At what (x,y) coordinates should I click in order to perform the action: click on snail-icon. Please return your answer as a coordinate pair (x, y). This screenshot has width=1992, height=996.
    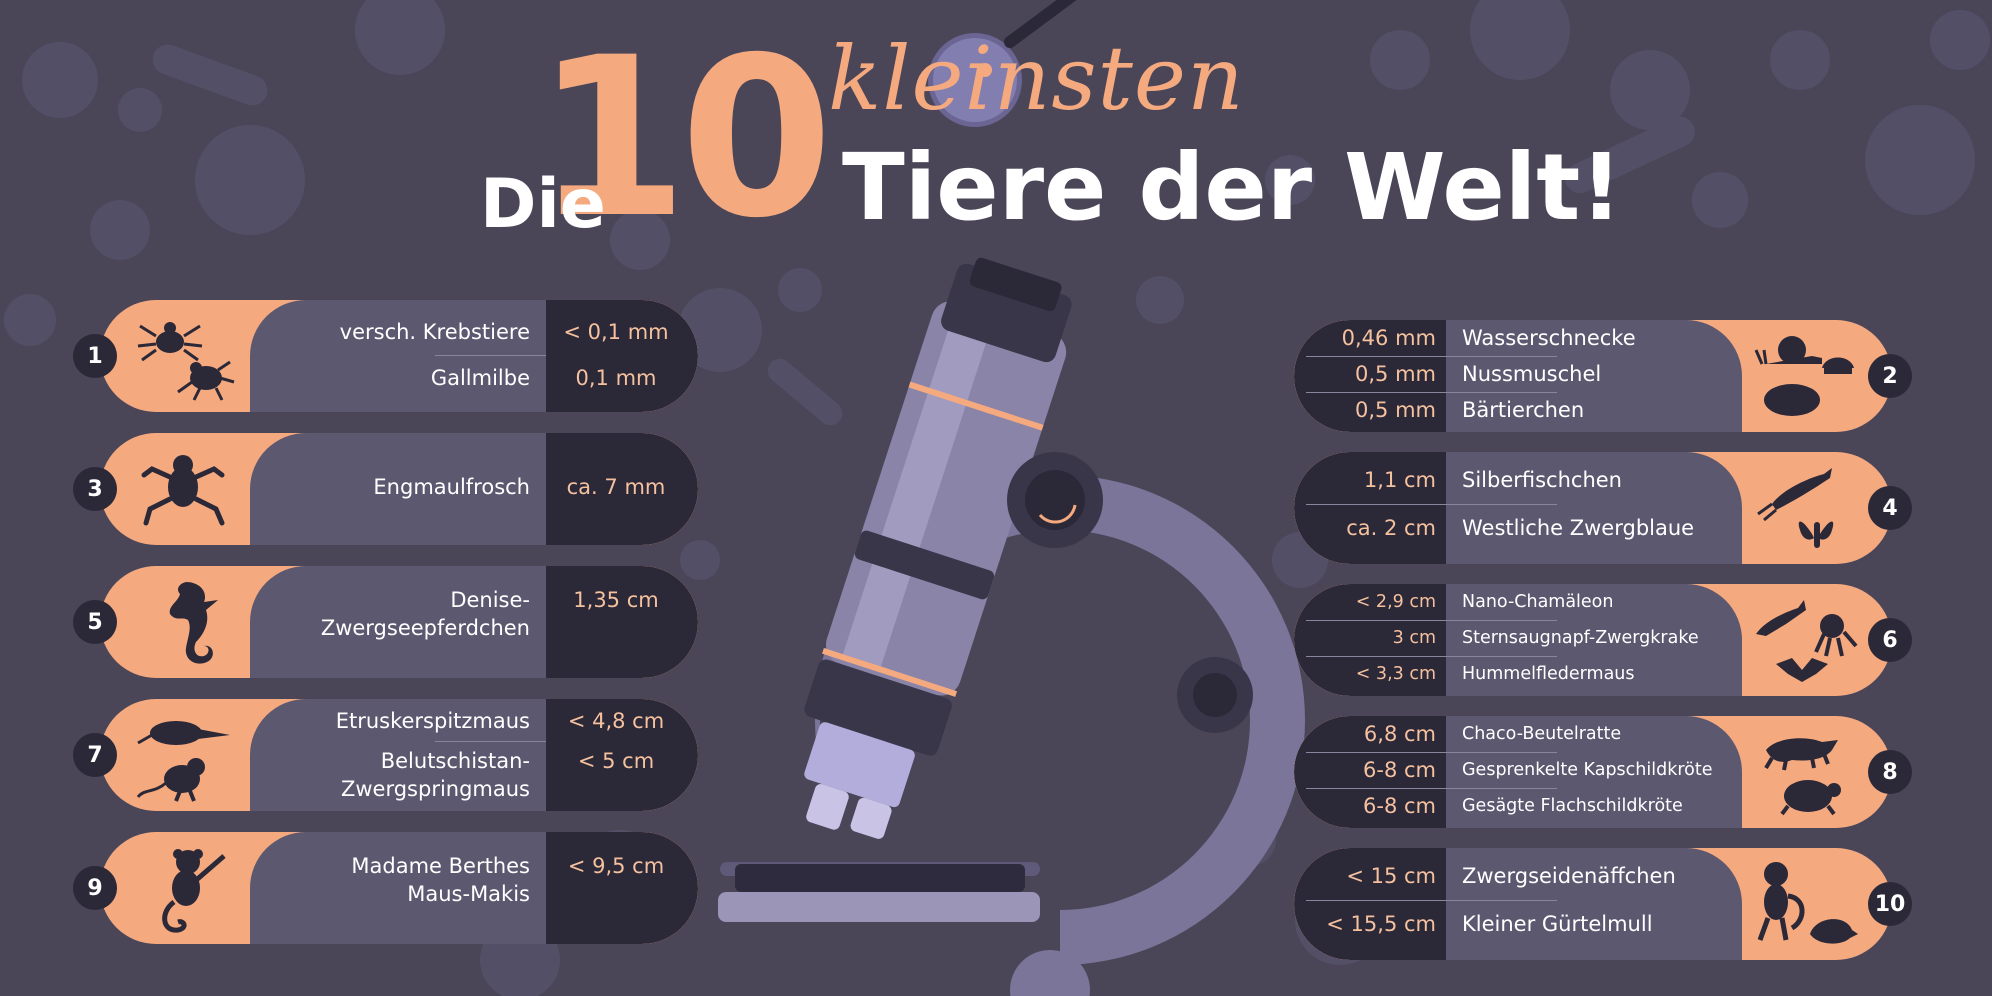
    Looking at the image, I should click on (1804, 376).